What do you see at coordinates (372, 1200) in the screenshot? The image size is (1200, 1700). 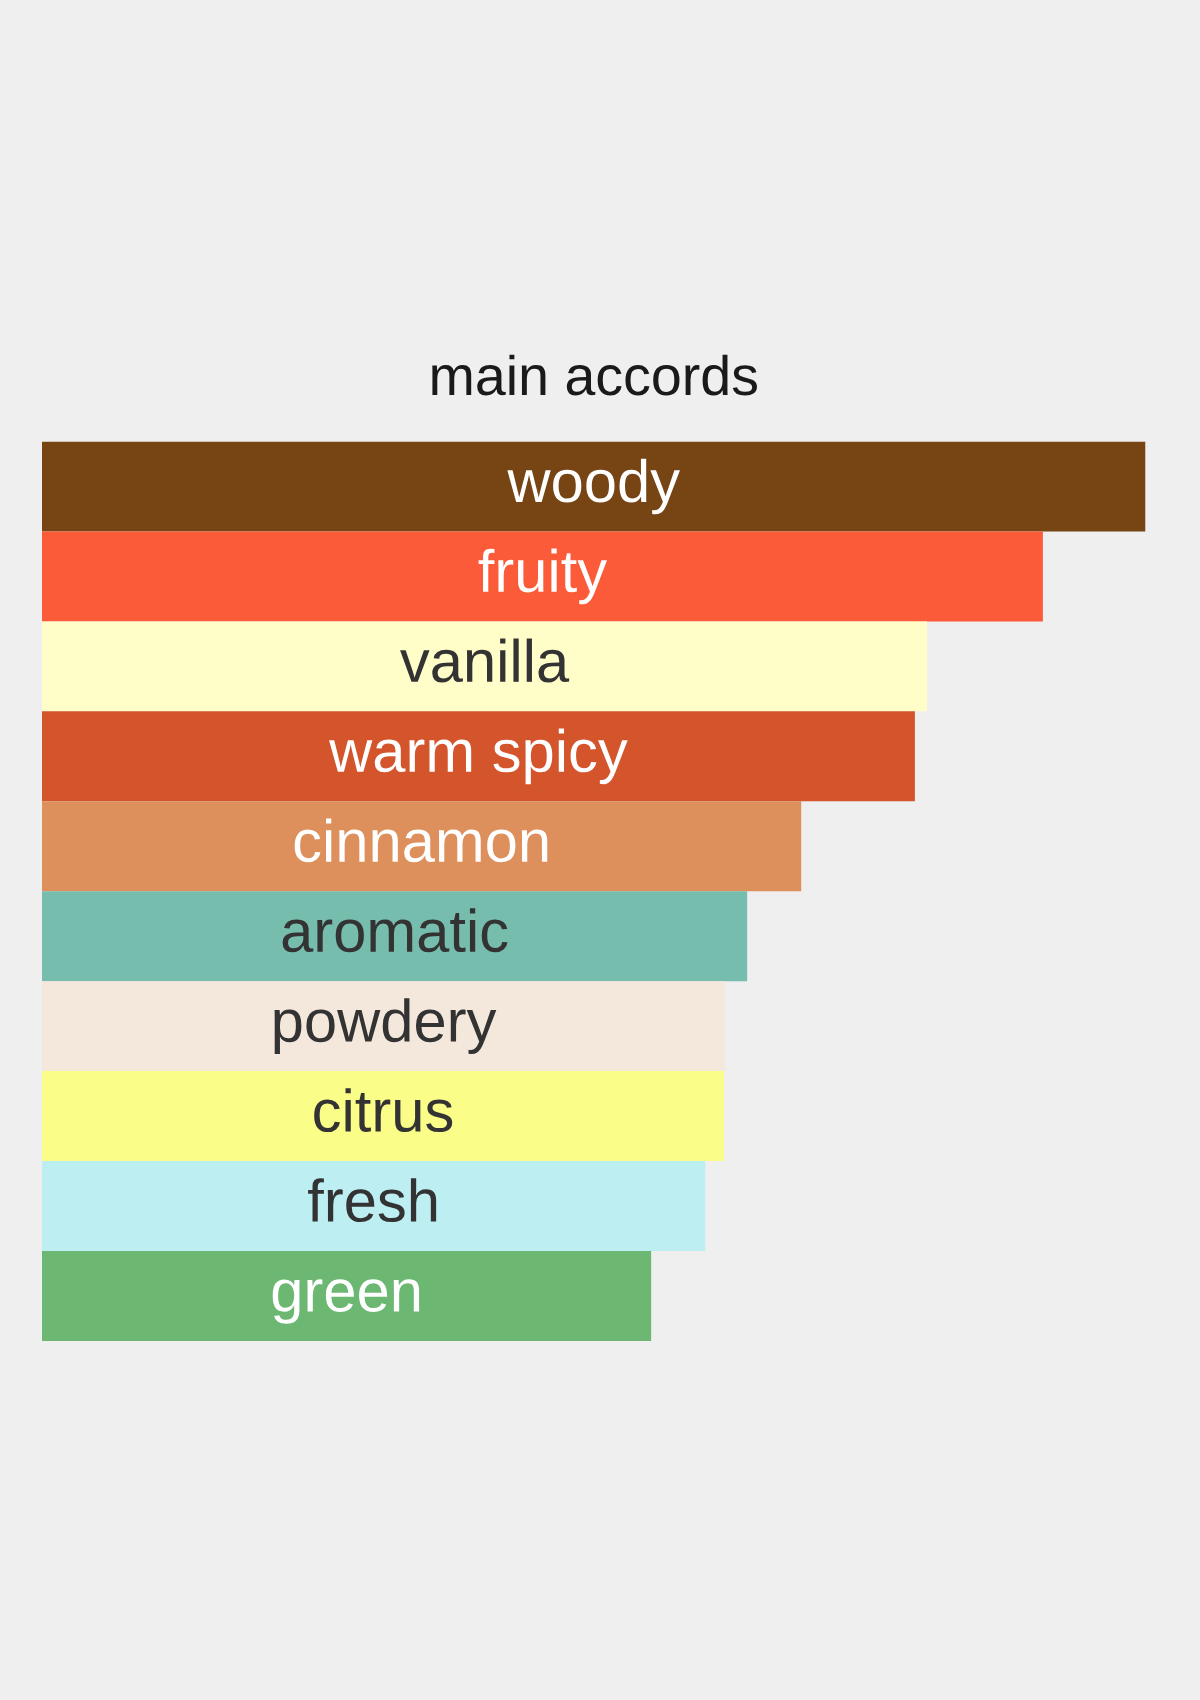 I see `y-tick-label: fresh` at bounding box center [372, 1200].